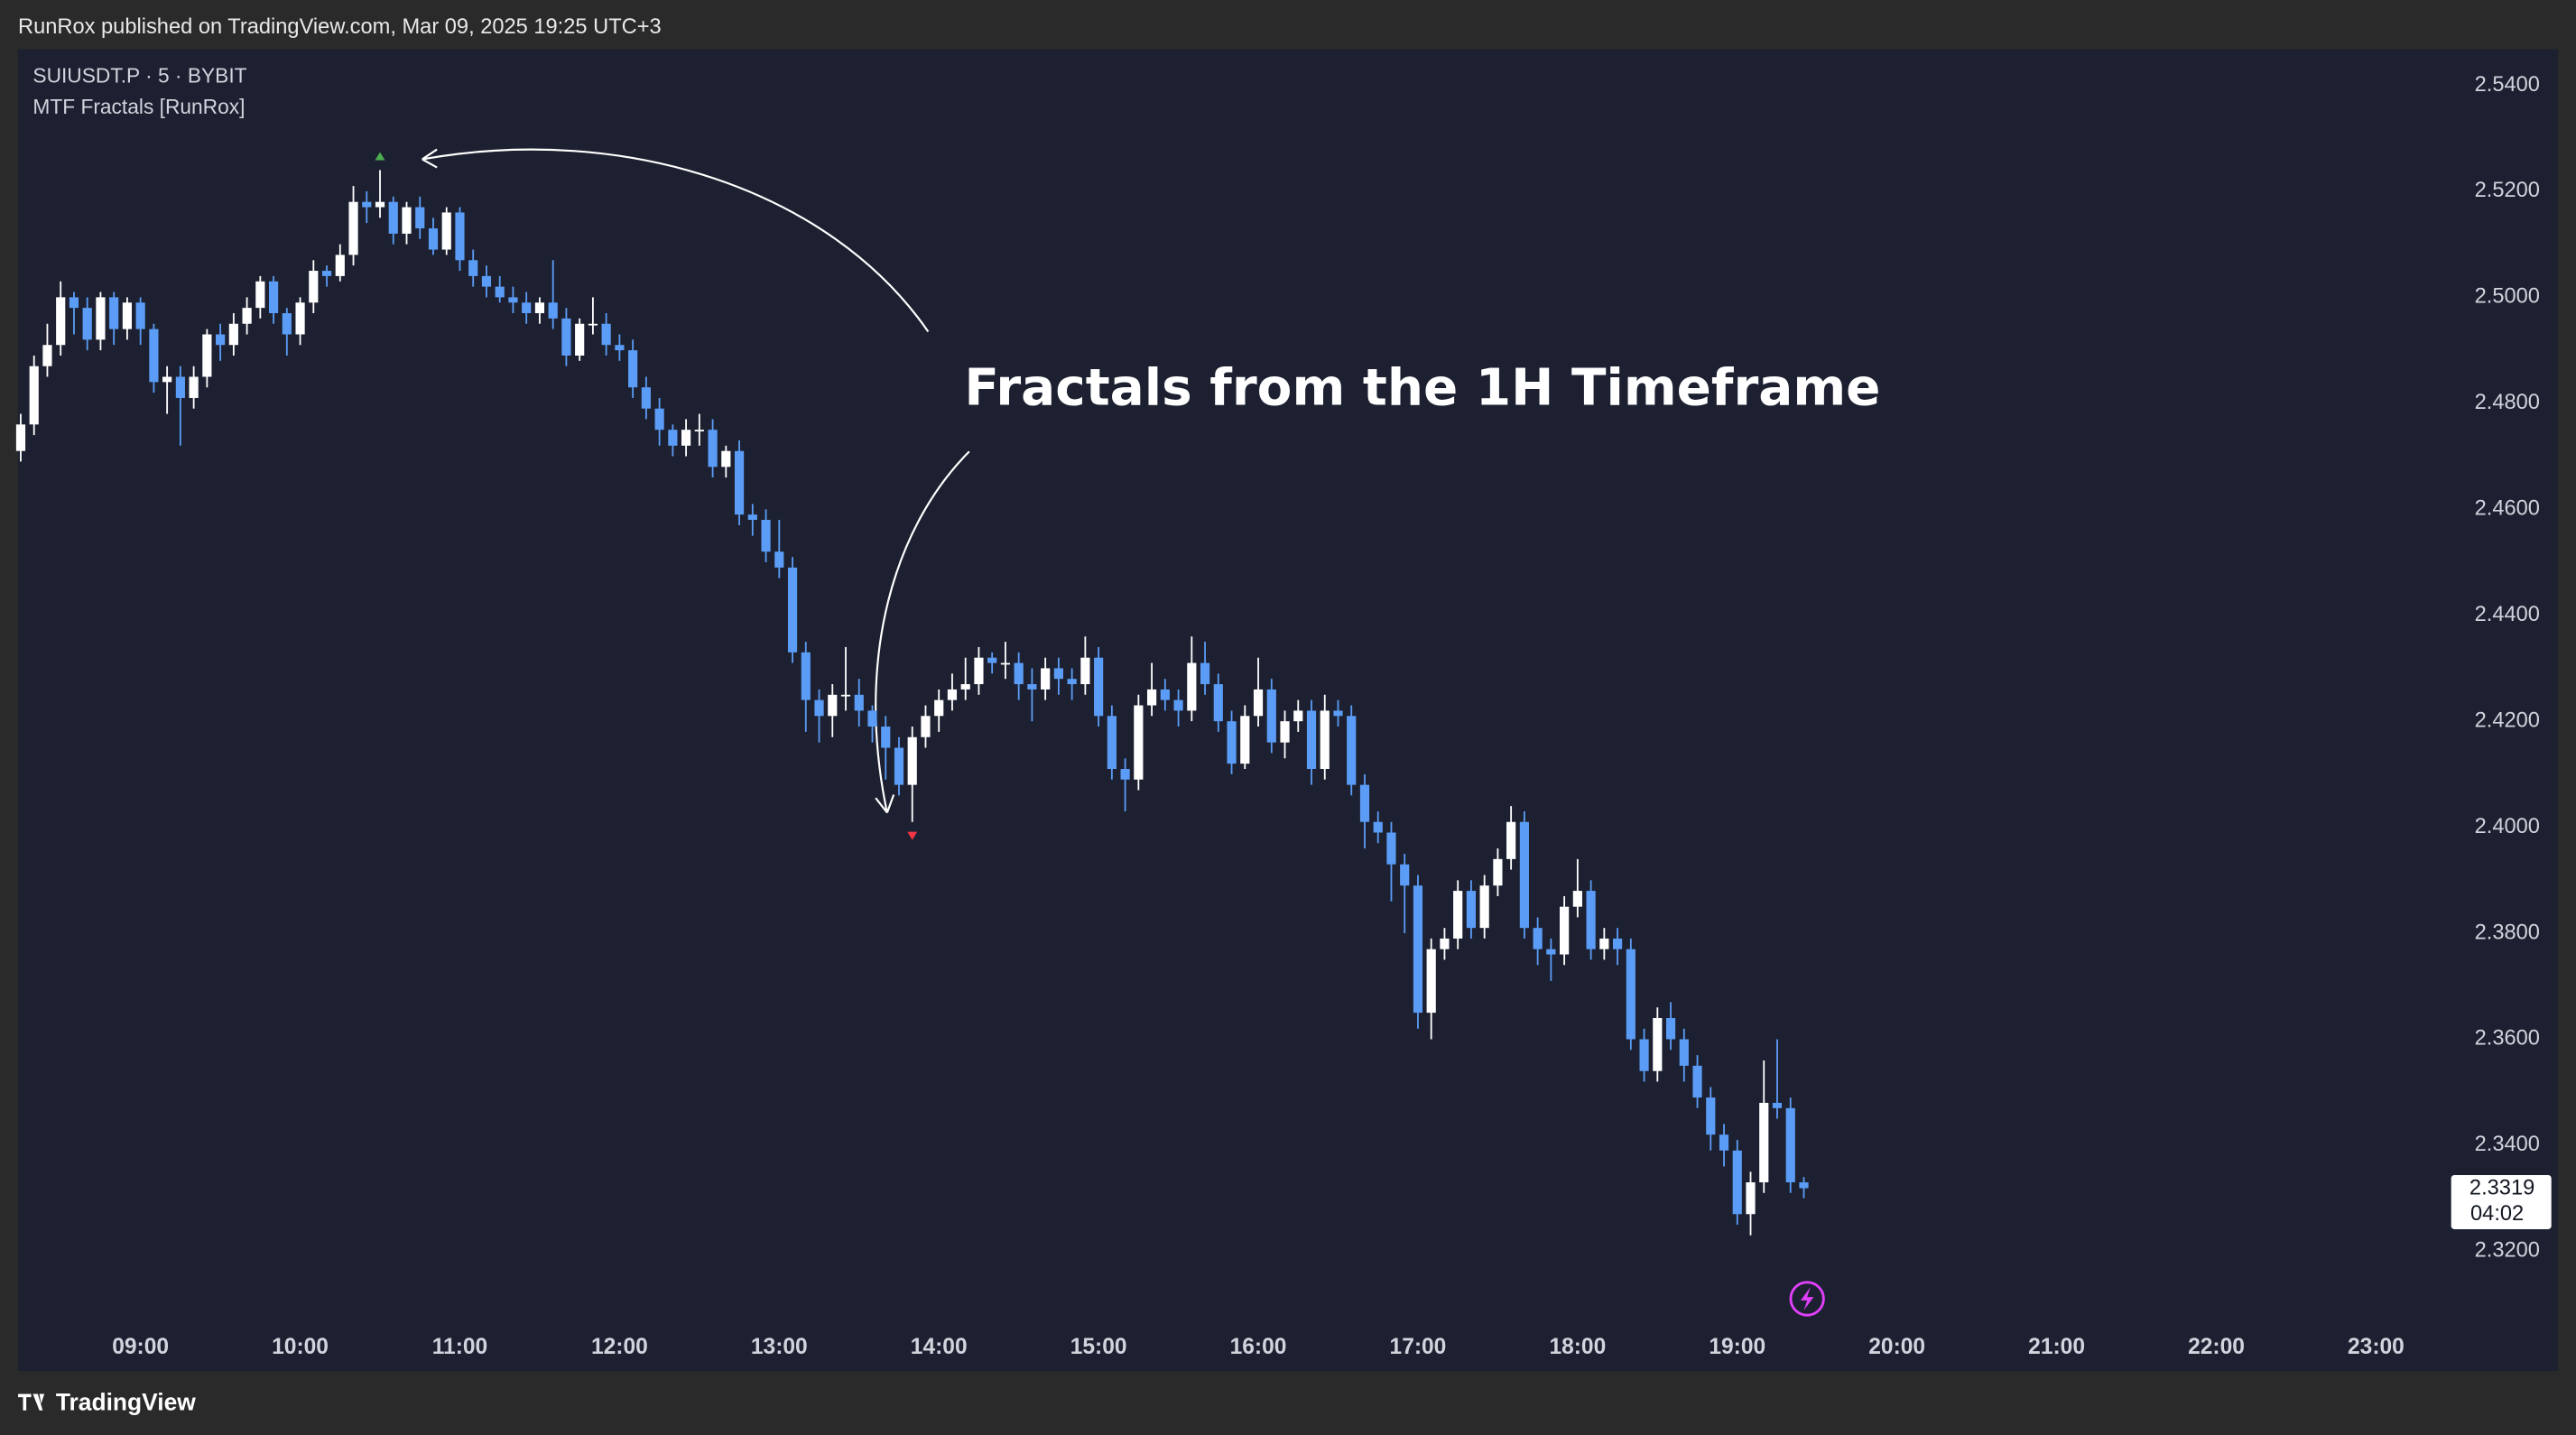  Describe the element at coordinates (2507, 403) in the screenshot. I see `y-tick-label: 2.4800` at that location.